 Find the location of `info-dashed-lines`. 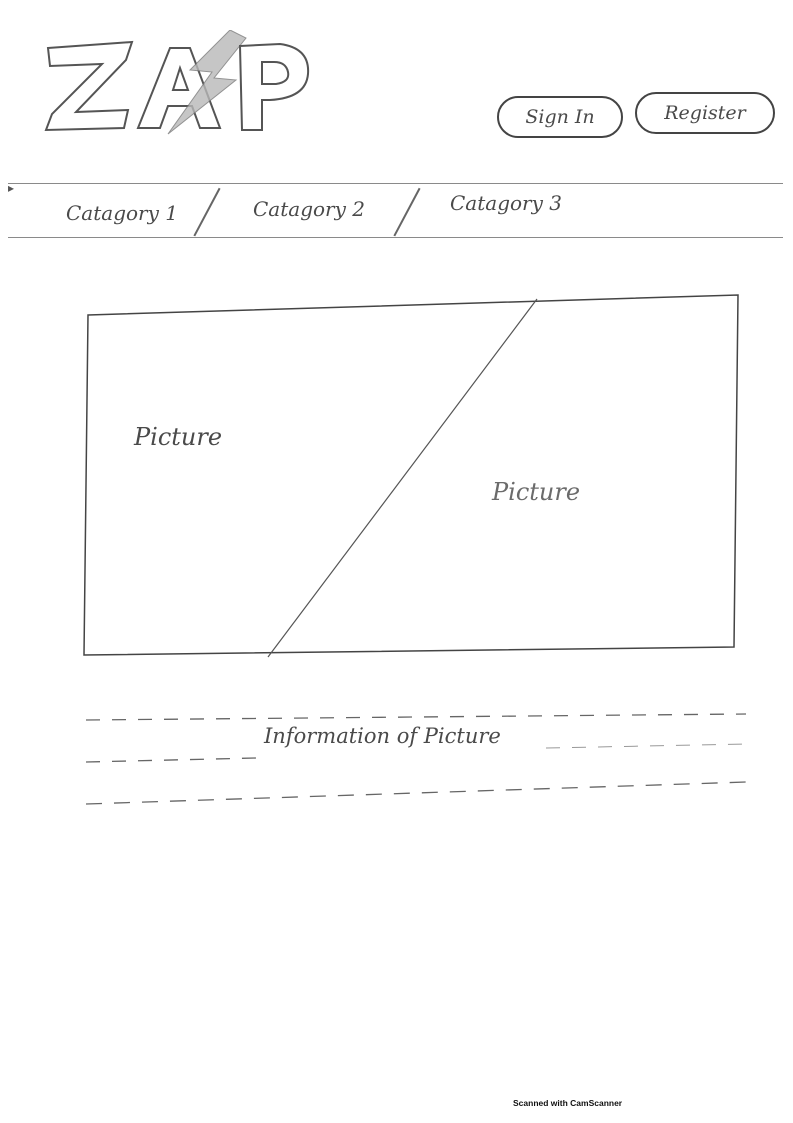

info-dashed-lines is located at coordinates (416, 759).